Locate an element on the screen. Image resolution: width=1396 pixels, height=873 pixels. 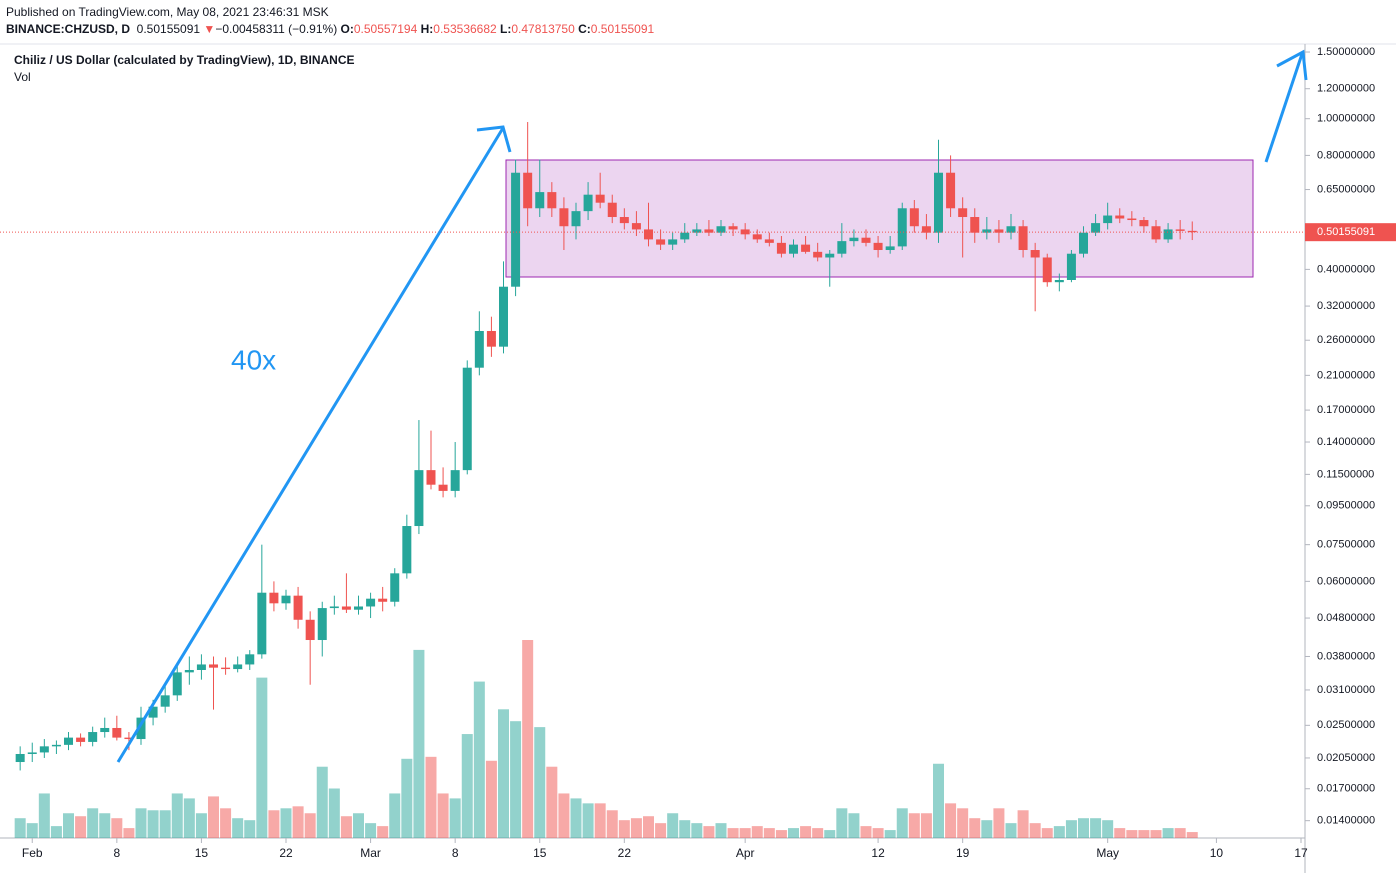
x-tick-label: Apr is located at coordinates (745, 853).